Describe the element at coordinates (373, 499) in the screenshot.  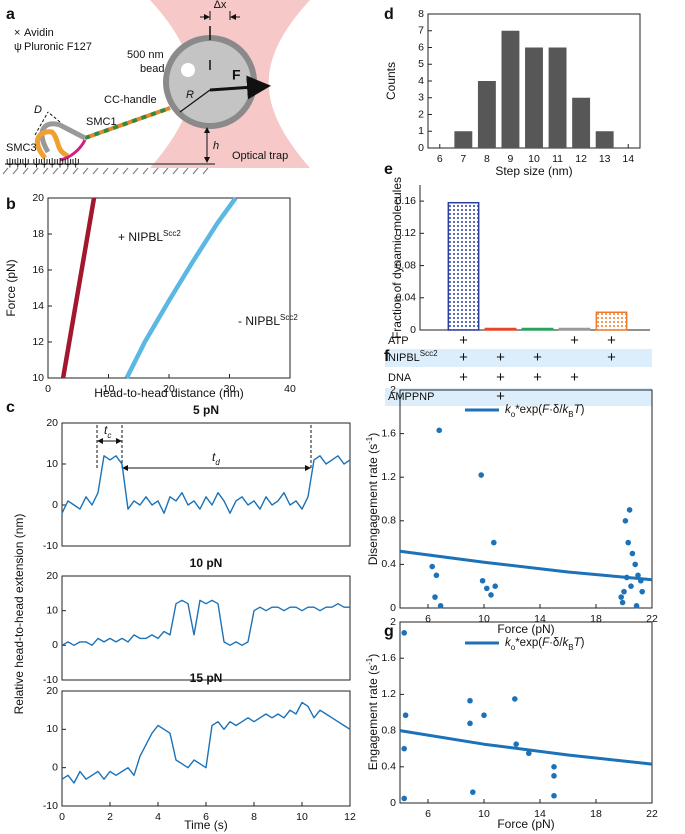
I see `y-axis-label: Disengagement rate (s-1)` at that location.